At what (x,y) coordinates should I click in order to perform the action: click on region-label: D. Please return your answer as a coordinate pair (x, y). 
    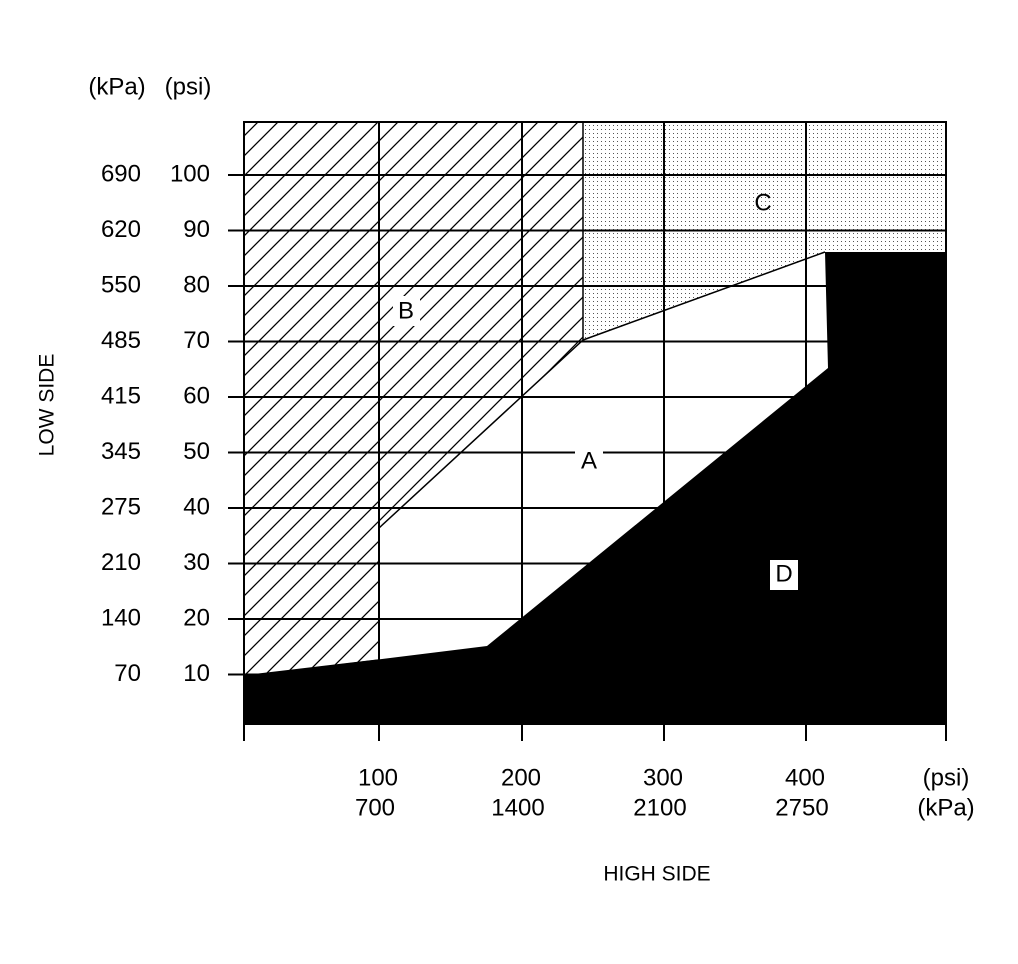
    Looking at the image, I should click on (783, 573).